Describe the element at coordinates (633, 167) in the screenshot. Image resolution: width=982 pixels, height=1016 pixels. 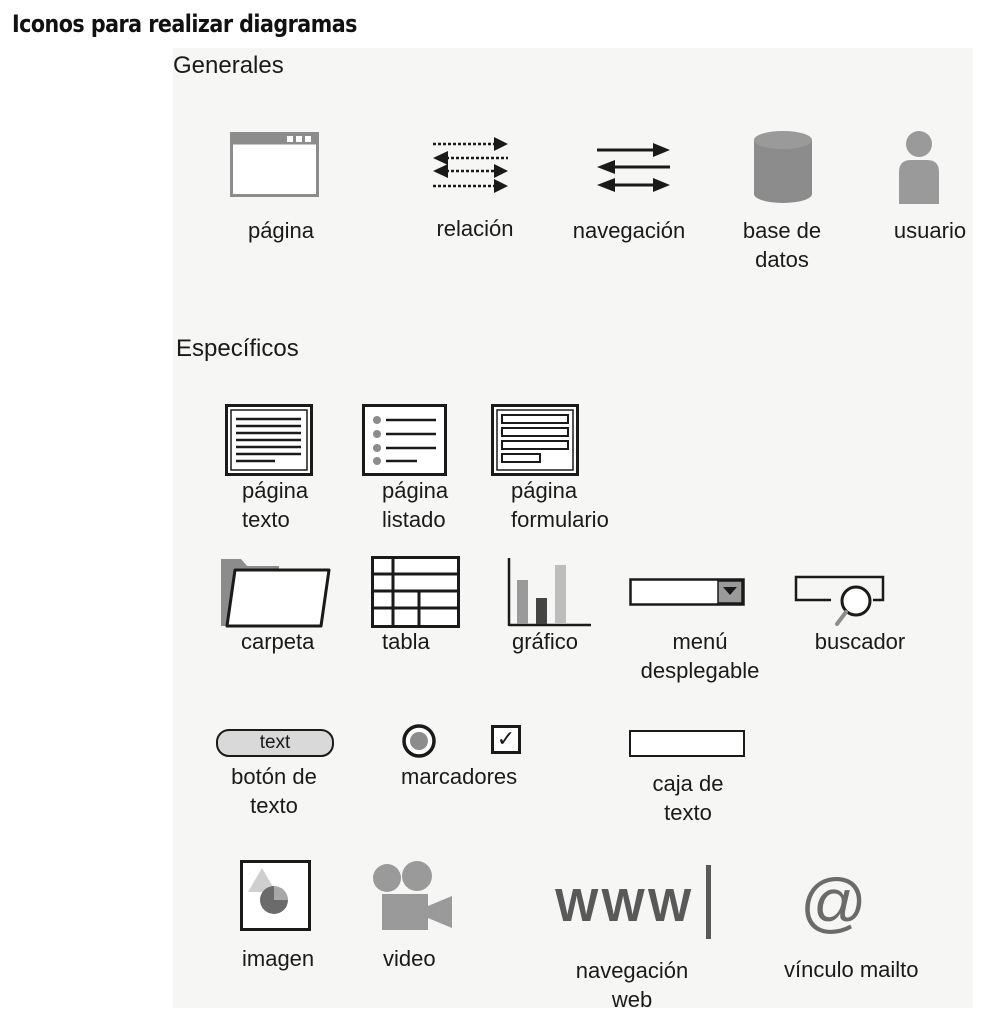
I see `navigation-icon` at that location.